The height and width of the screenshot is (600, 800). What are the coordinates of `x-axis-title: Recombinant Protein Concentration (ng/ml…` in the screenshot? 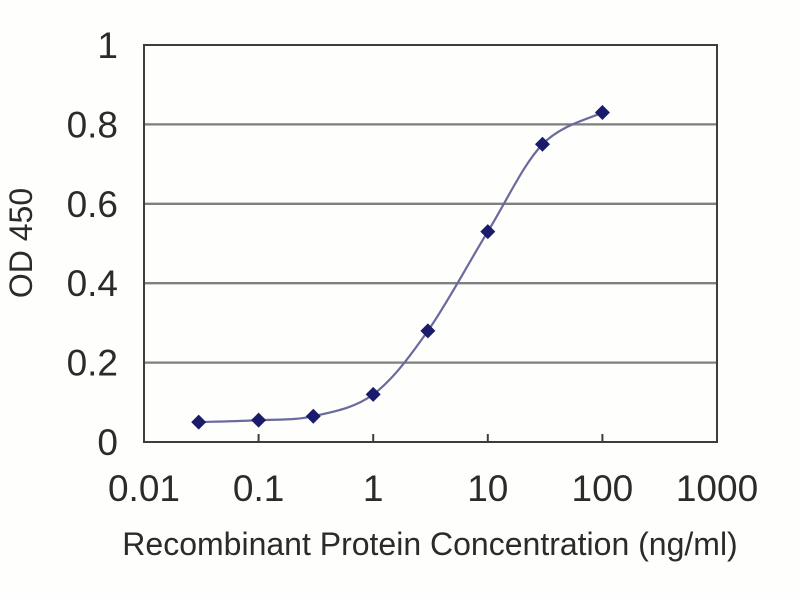 It's located at (430, 544).